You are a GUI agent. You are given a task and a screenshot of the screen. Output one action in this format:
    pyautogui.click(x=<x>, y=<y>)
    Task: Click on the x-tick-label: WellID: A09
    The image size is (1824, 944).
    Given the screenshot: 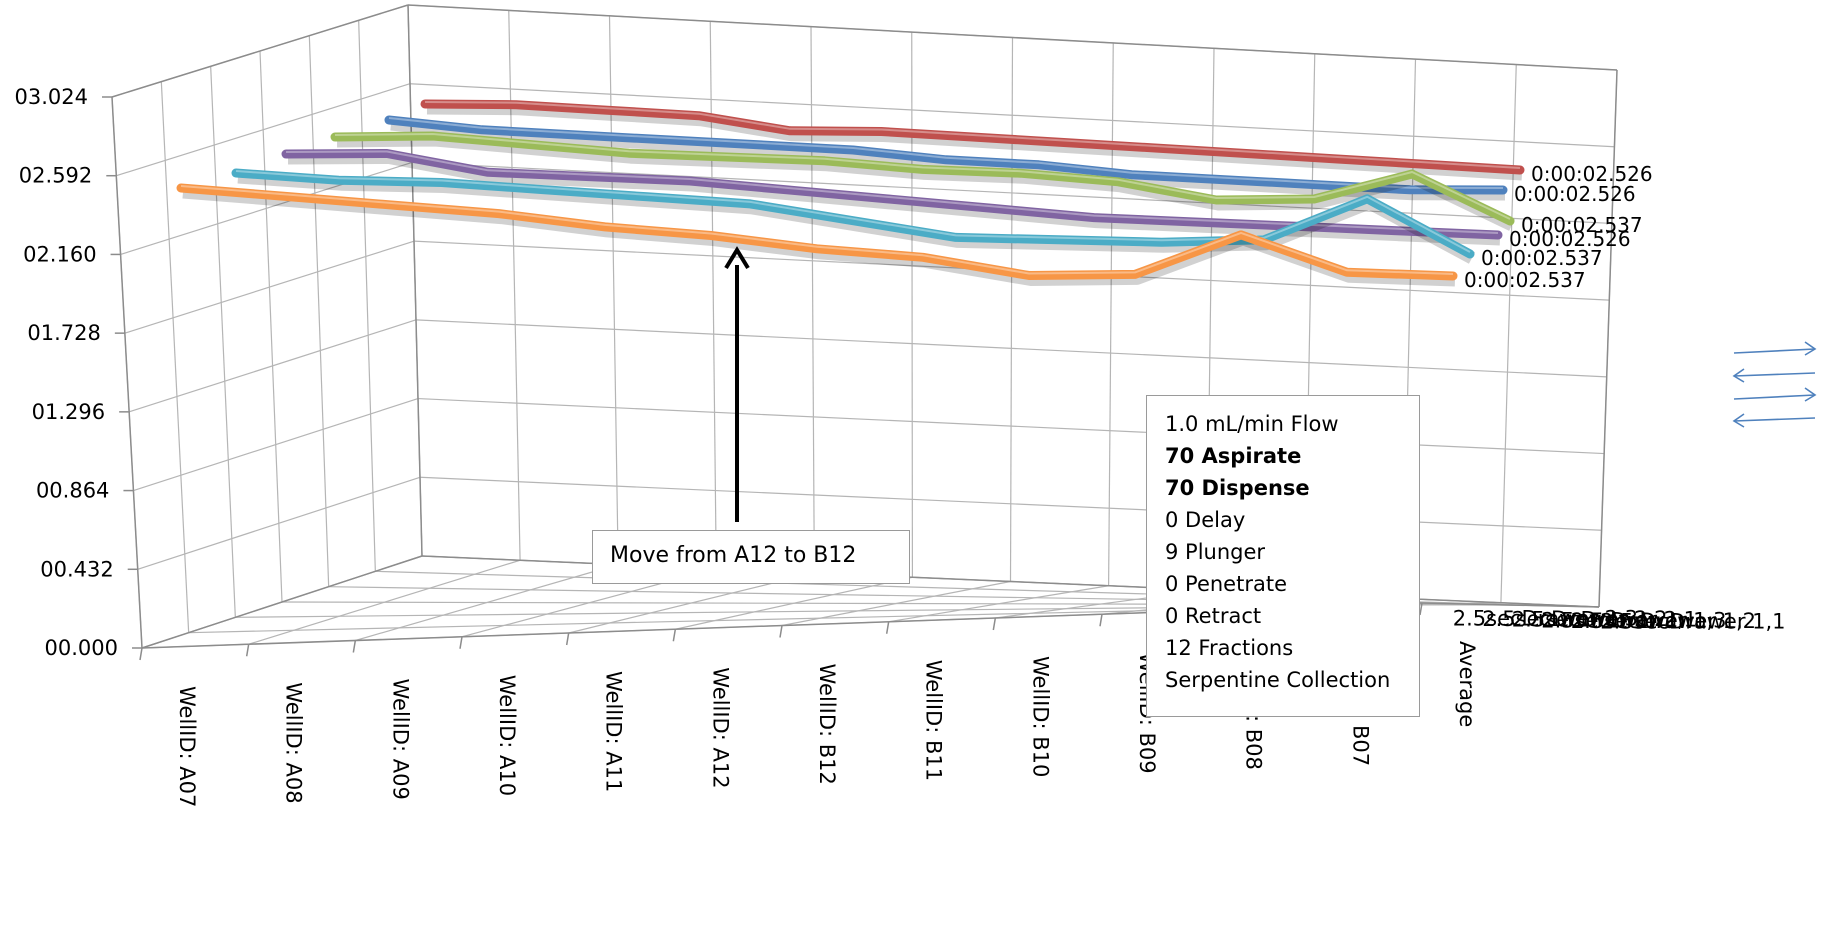 What is the action you would take?
    pyautogui.click(x=400, y=739)
    